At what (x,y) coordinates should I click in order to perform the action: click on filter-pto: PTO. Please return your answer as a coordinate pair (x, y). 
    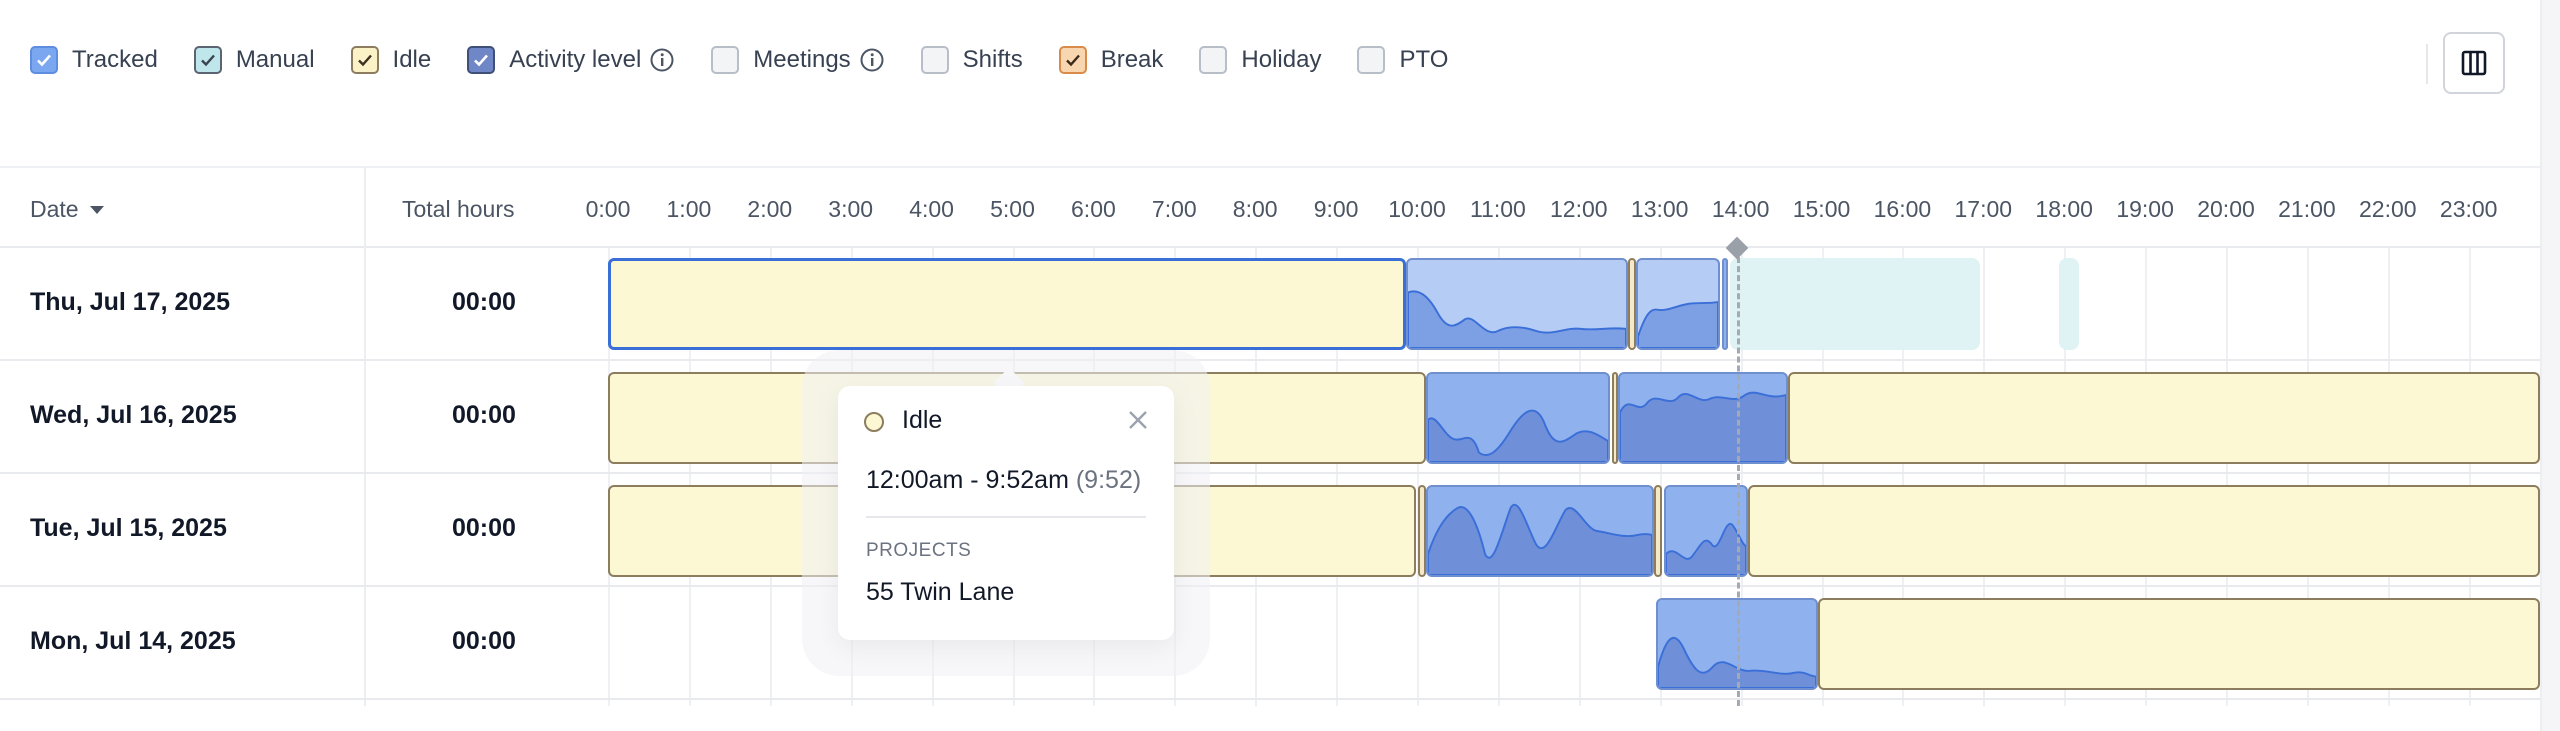
    Looking at the image, I should click on (1402, 60).